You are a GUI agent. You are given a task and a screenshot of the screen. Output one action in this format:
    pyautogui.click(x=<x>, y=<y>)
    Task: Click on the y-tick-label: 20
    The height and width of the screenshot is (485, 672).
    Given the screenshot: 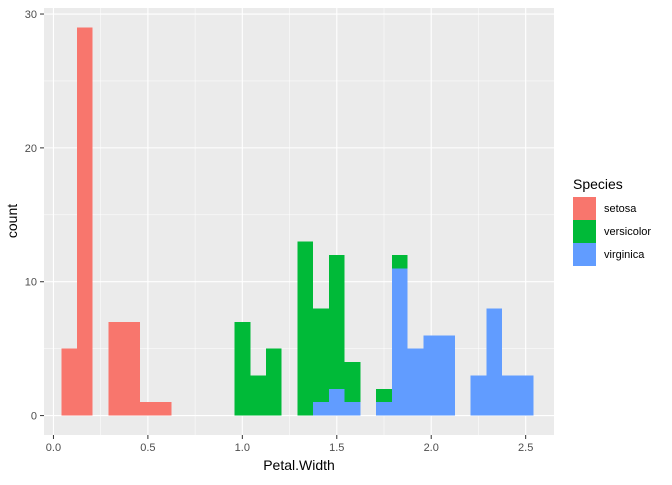 What is the action you would take?
    pyautogui.click(x=31, y=149)
    